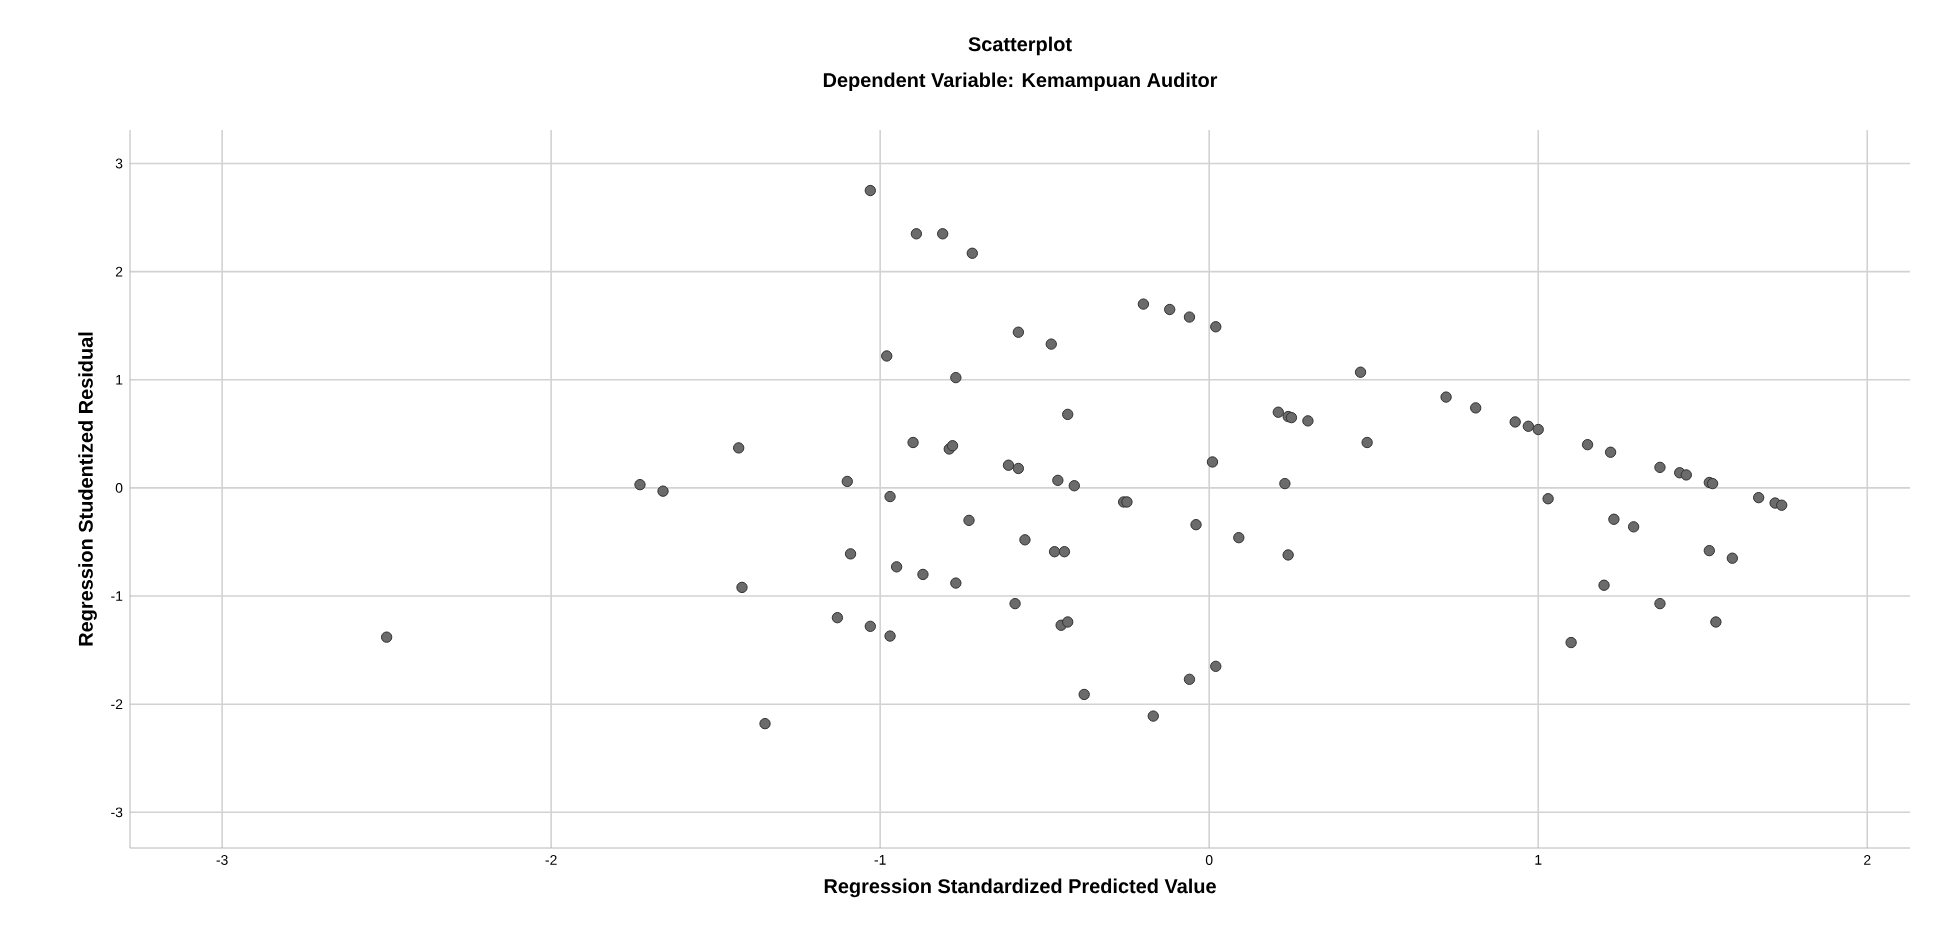 The width and height of the screenshot is (1946, 946). Describe the element at coordinates (1020, 888) in the screenshot. I see `x-axis-title: Regression Standardized Predicted Value` at that location.